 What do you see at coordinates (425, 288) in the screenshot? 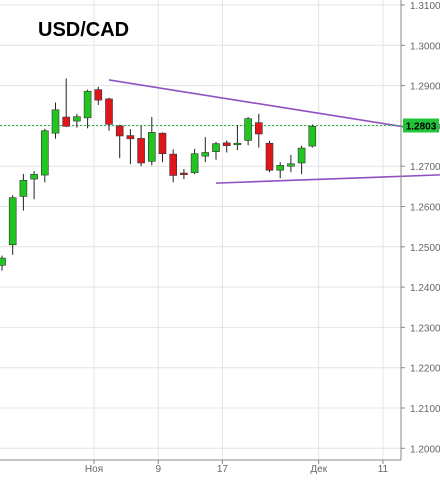
I see `y-tick-label: 1.2400` at bounding box center [425, 288].